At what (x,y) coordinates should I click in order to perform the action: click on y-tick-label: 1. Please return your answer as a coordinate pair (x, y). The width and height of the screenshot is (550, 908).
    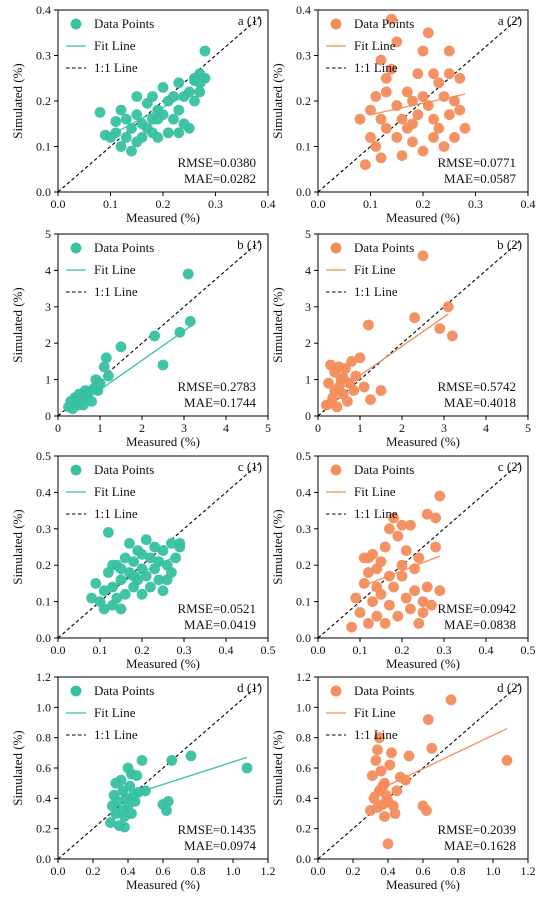
    Looking at the image, I should click on (48, 380).